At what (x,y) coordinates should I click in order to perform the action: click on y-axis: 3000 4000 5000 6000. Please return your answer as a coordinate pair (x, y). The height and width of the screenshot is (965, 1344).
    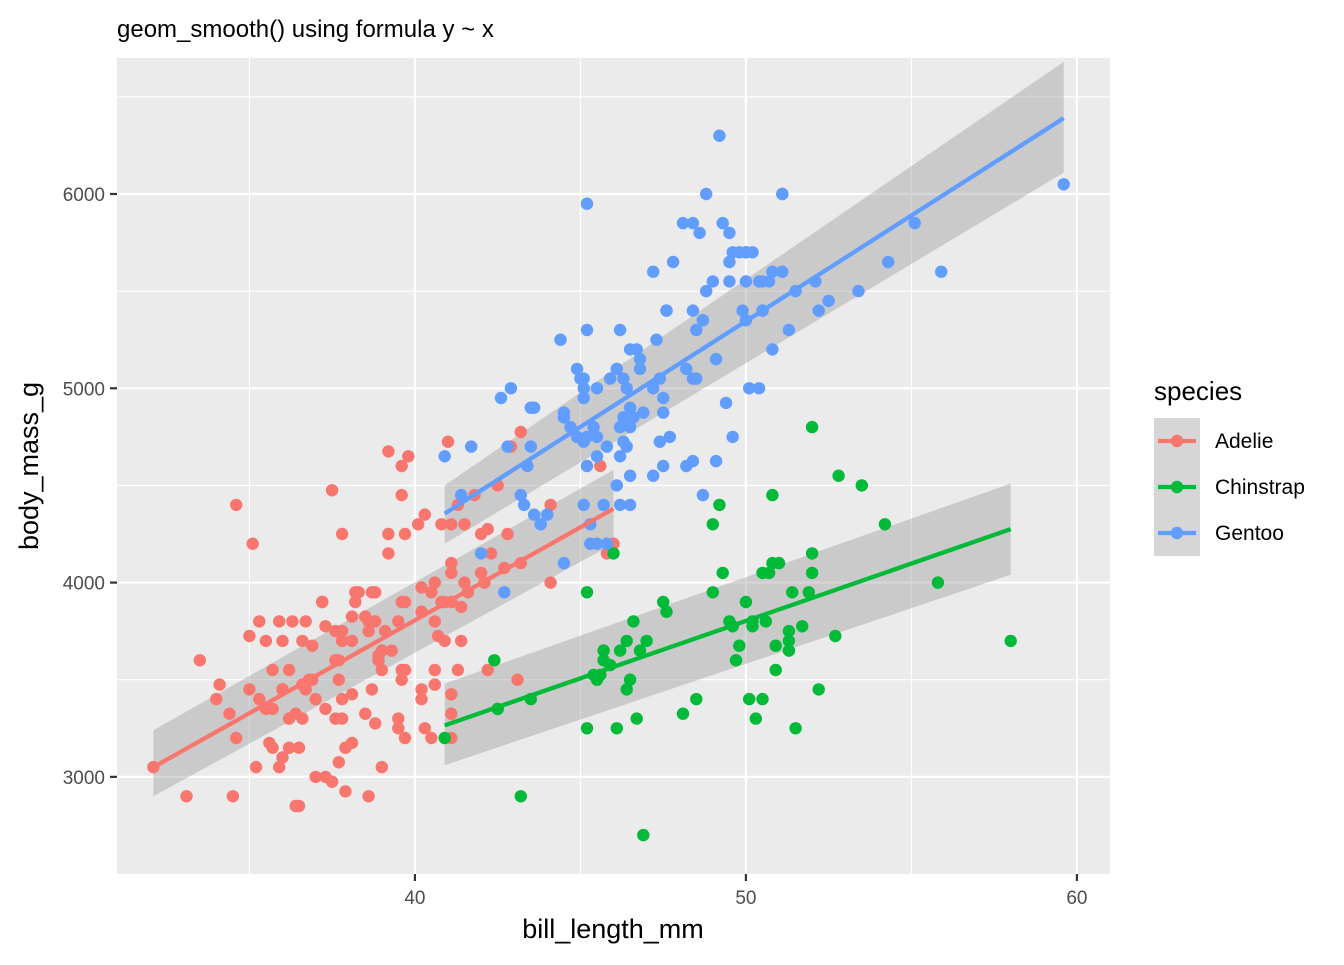
    Looking at the image, I should click on (90, 487).